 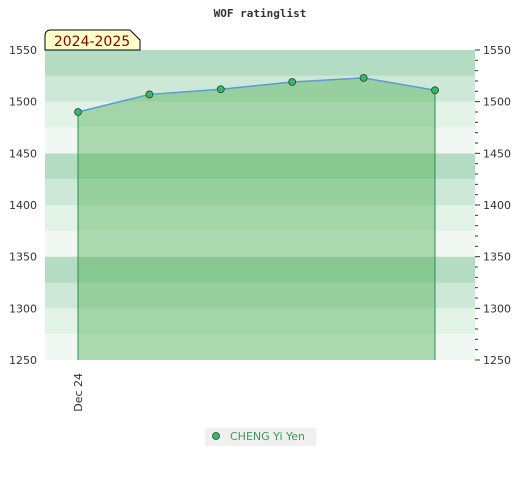 What do you see at coordinates (23, 205) in the screenshot?
I see `y-tick-label-left: 1400` at bounding box center [23, 205].